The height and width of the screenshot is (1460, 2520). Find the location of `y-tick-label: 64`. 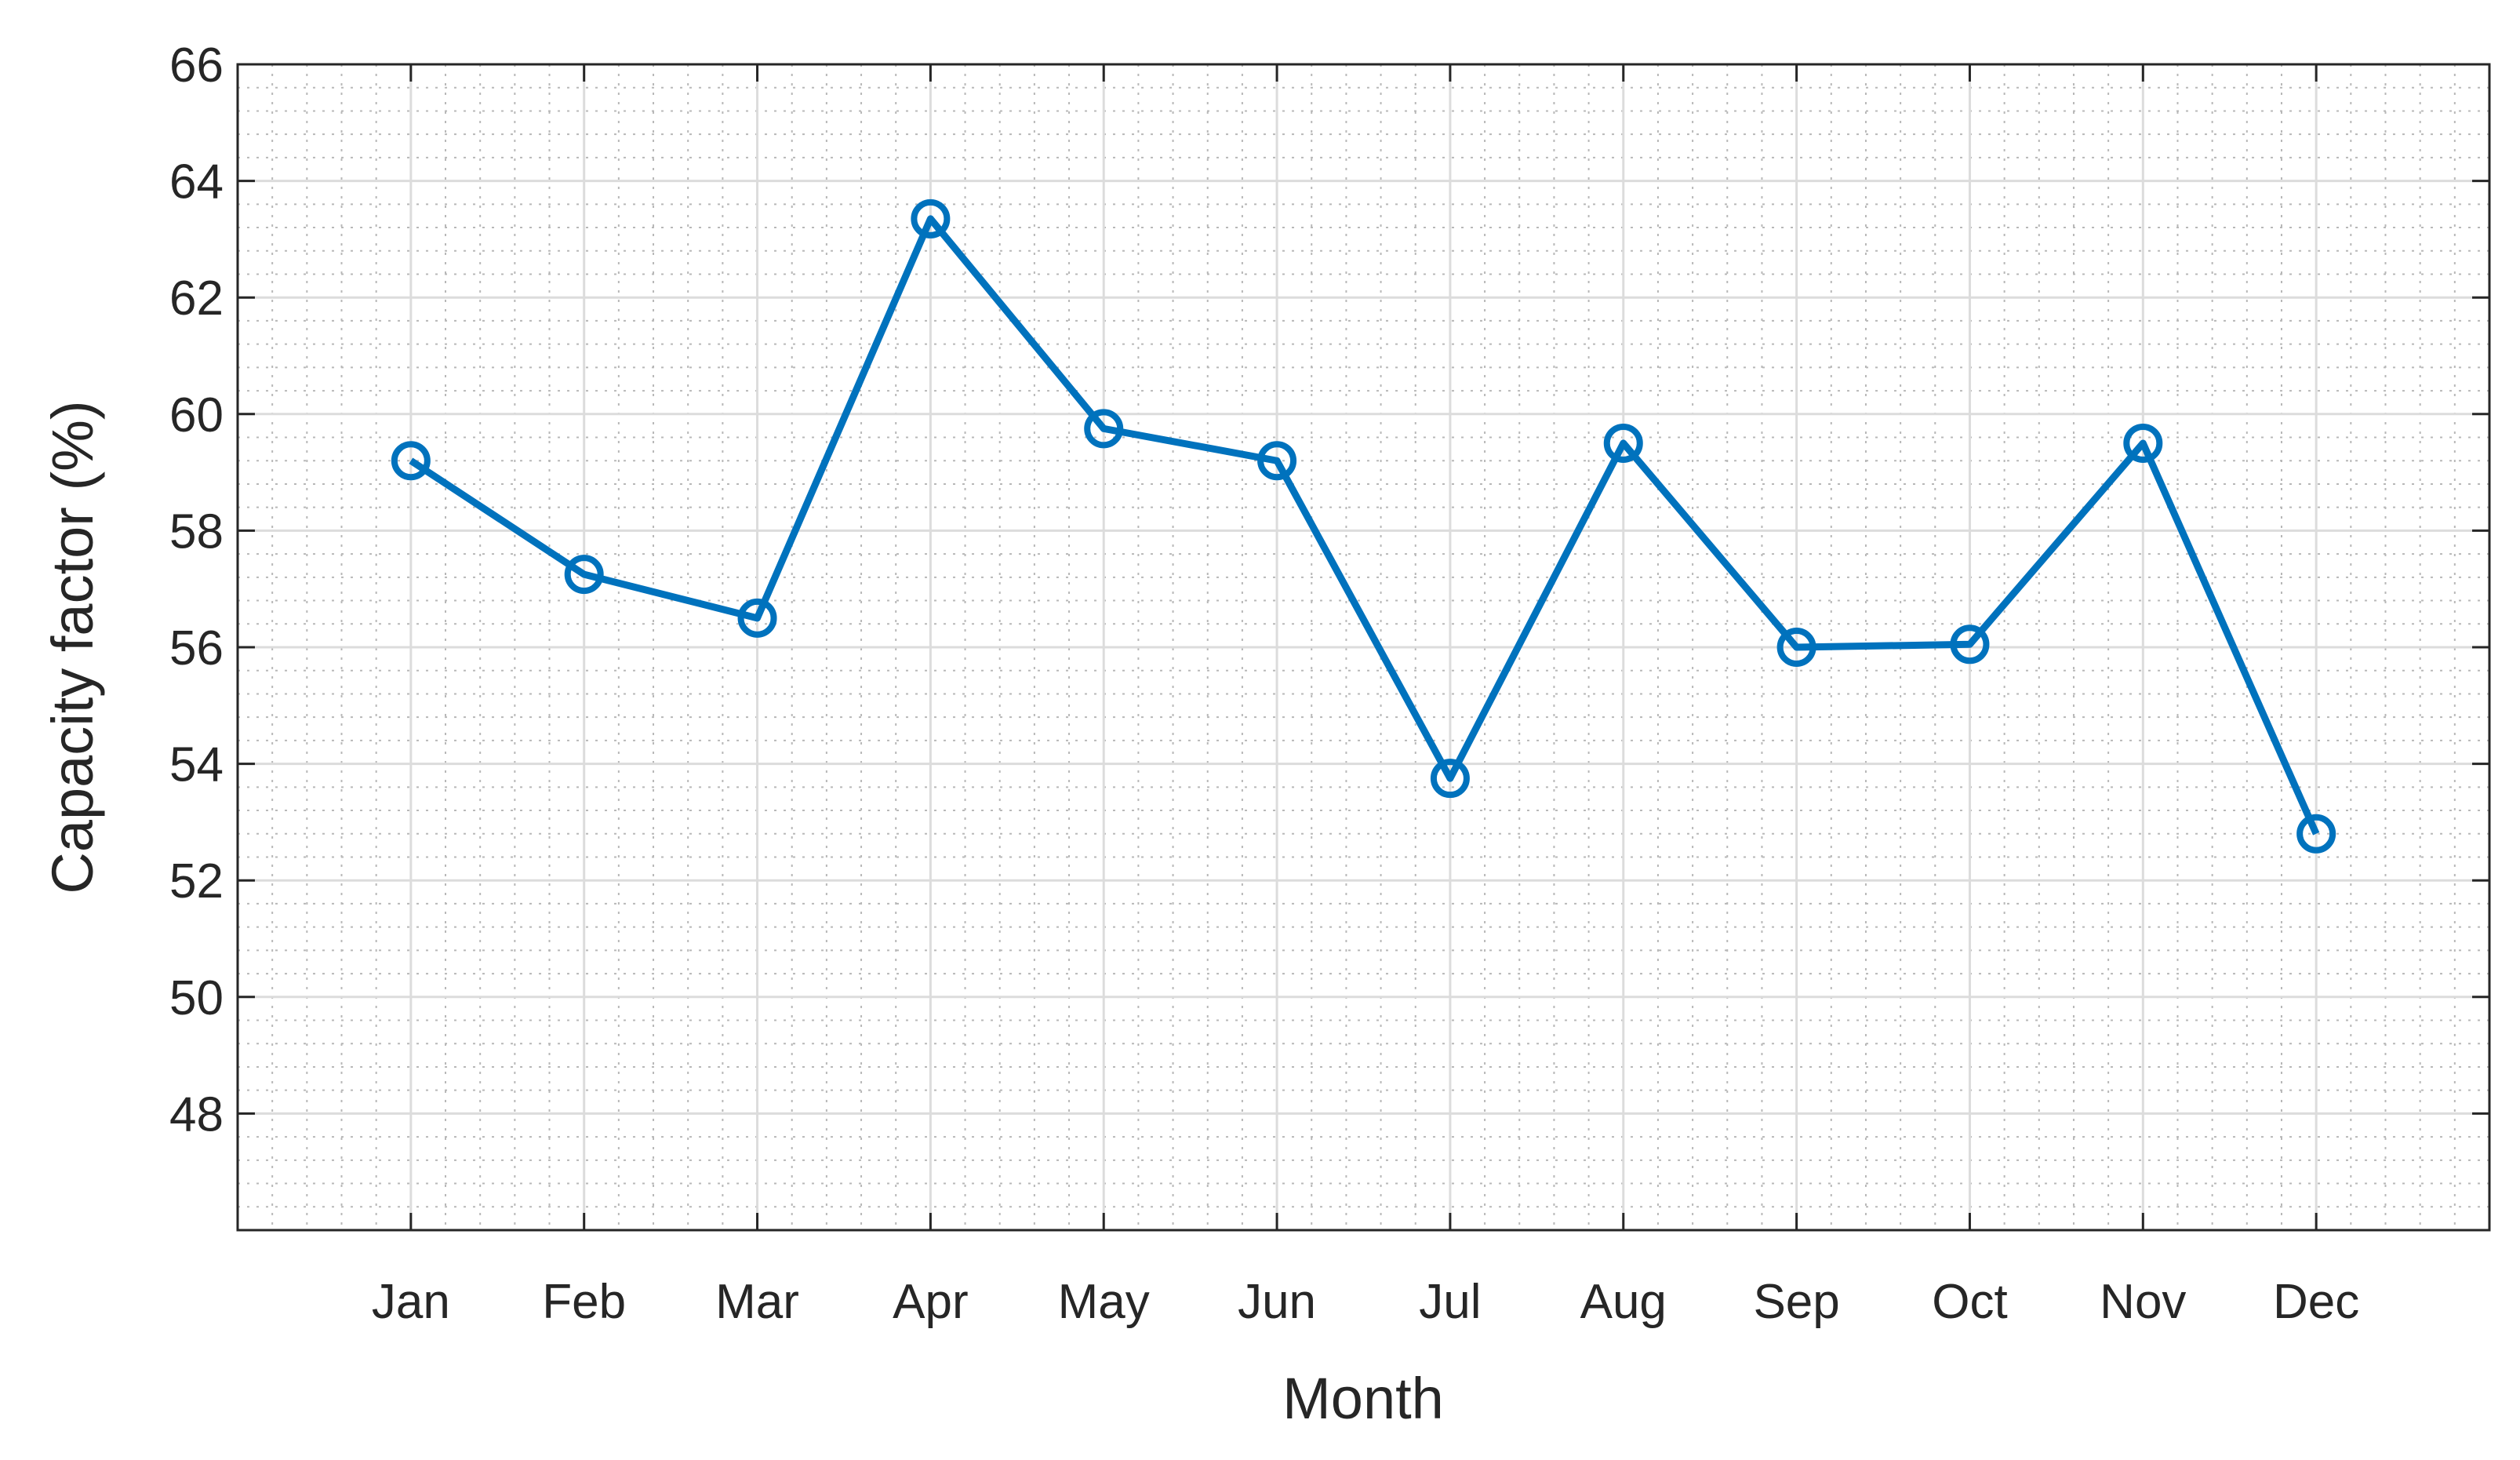

y-tick-label: 64 is located at coordinates (196, 182).